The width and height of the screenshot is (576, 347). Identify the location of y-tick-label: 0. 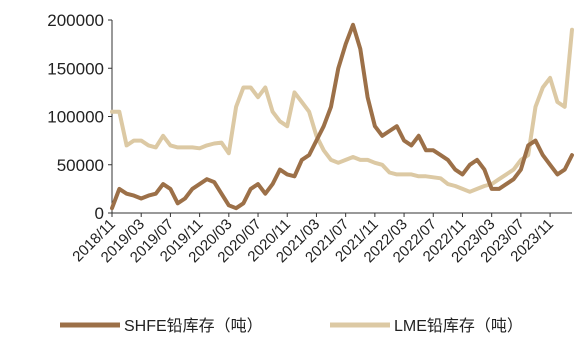
(99, 213).